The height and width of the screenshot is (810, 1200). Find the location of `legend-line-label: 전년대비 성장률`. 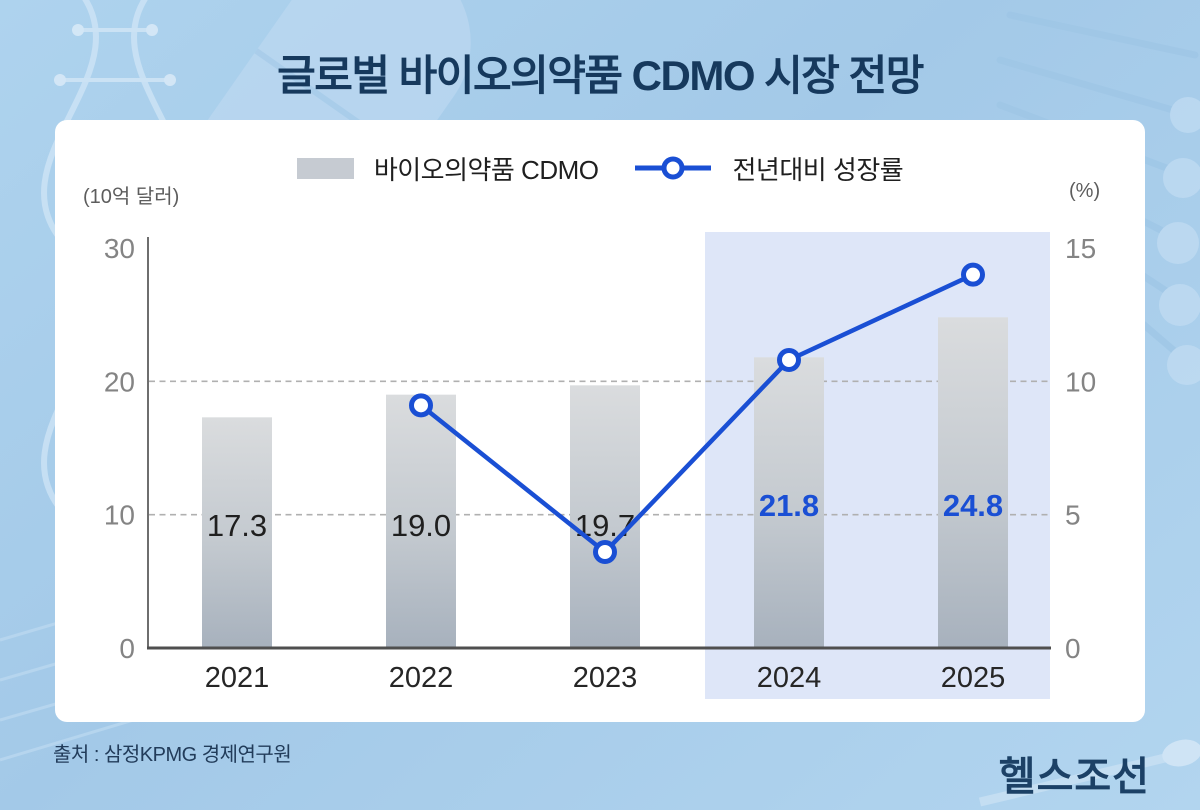

legend-line-label: 전년대비 성장률 is located at coordinates (818, 169).